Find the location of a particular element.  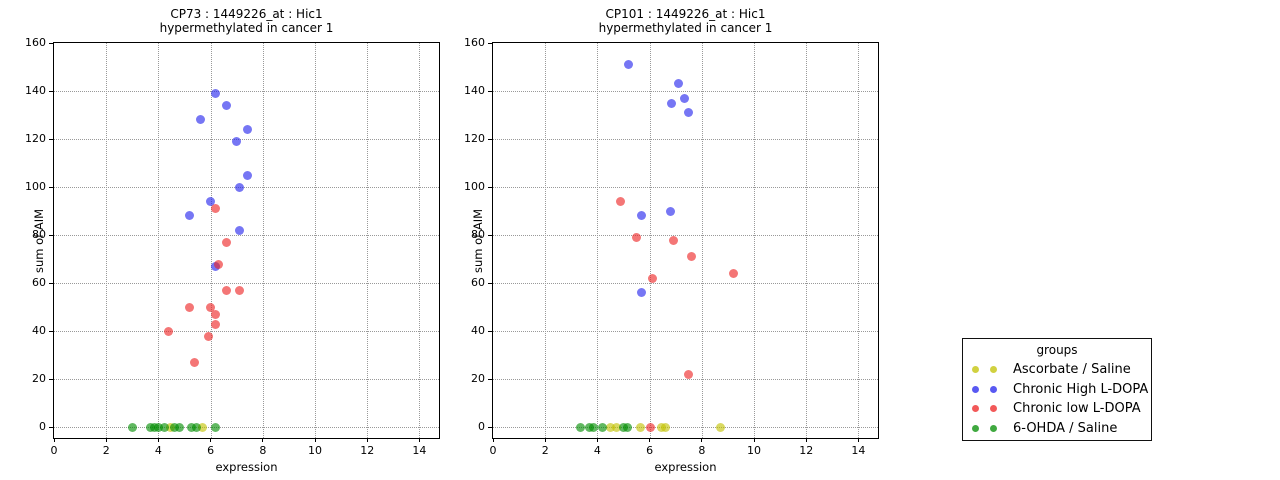

y-tick-label: 20 is located at coordinates (478, 379).